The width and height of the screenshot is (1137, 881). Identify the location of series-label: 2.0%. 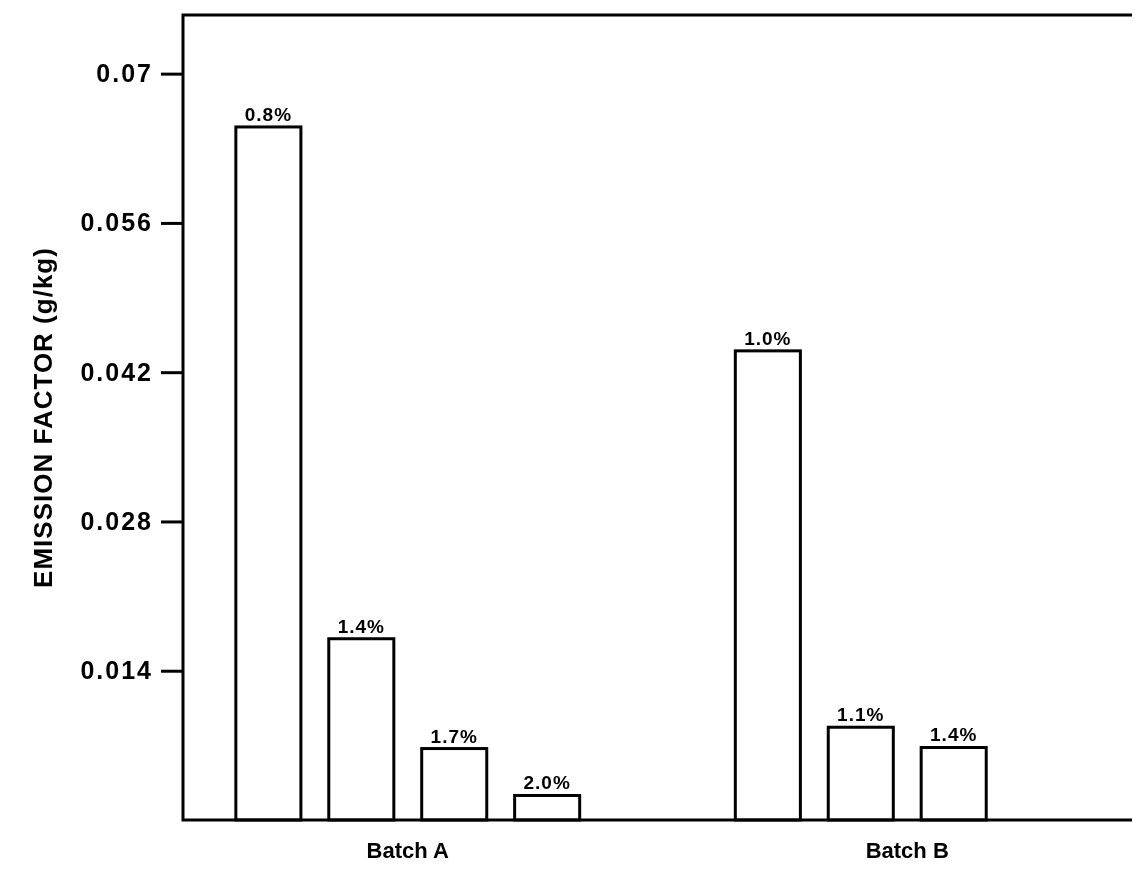
(547, 783).